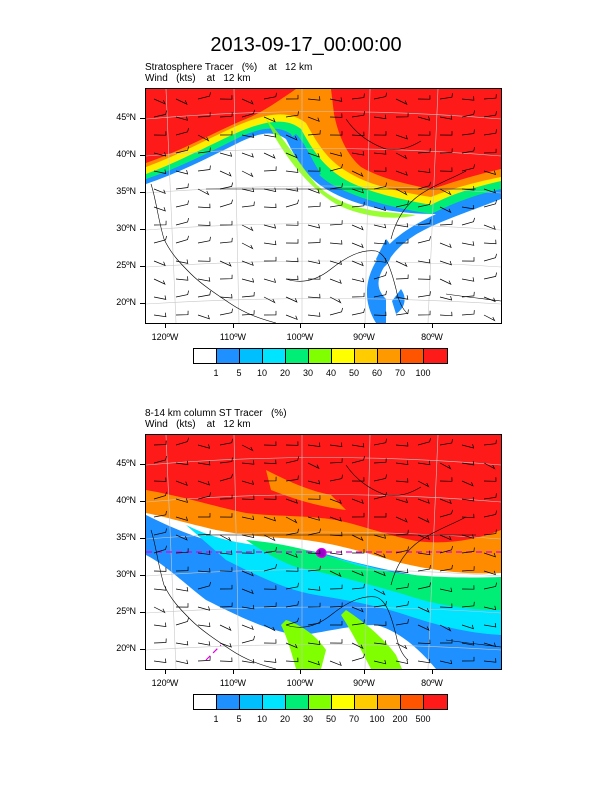 The width and height of the screenshot is (612, 792). I want to click on lat-label-40n: 40ºN, so click(126, 154).